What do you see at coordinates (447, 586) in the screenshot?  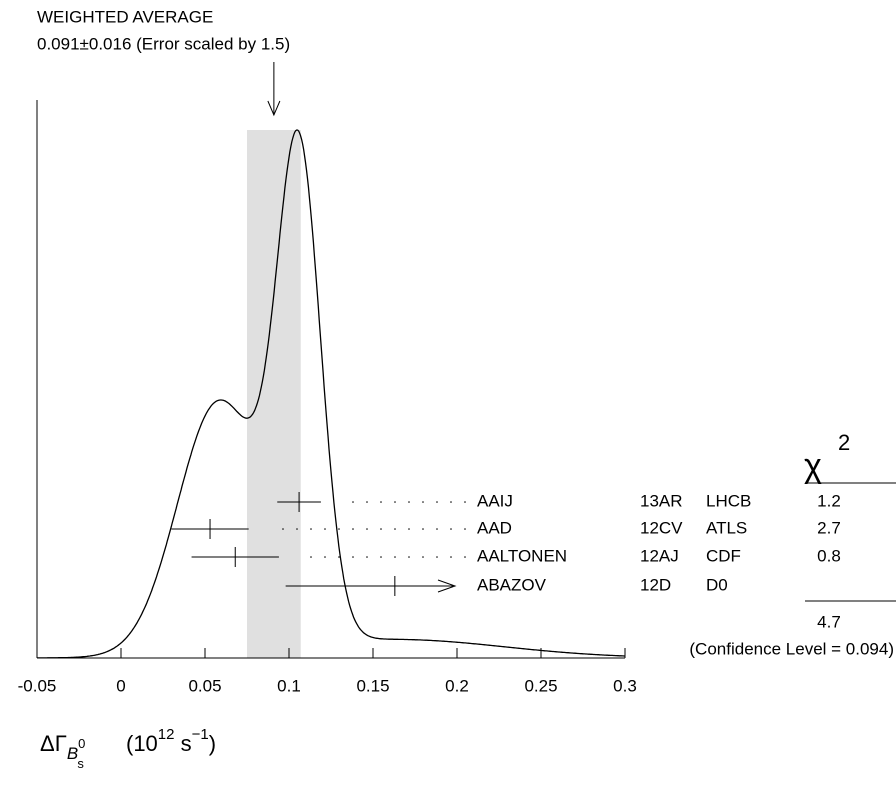 I see `error-bar-arrow` at bounding box center [447, 586].